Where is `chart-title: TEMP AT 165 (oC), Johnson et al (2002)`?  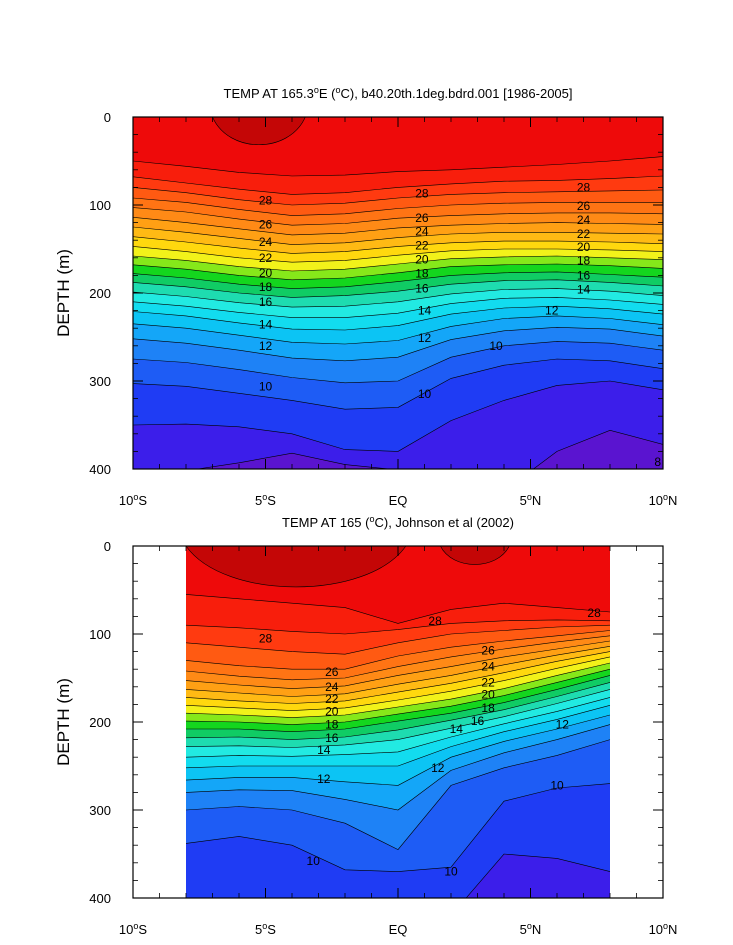
chart-title: TEMP AT 165 (oC), Johnson et al (2002) is located at coordinates (398, 522).